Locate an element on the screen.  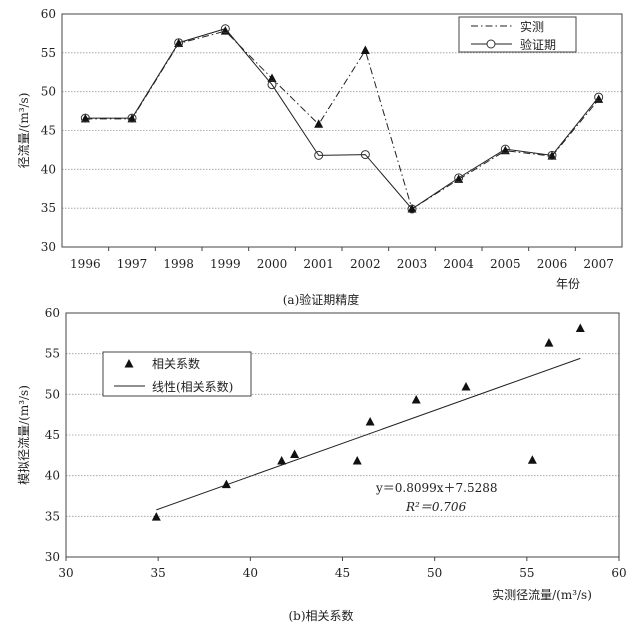
legend-marker-points is located at coordinates (129, 363).